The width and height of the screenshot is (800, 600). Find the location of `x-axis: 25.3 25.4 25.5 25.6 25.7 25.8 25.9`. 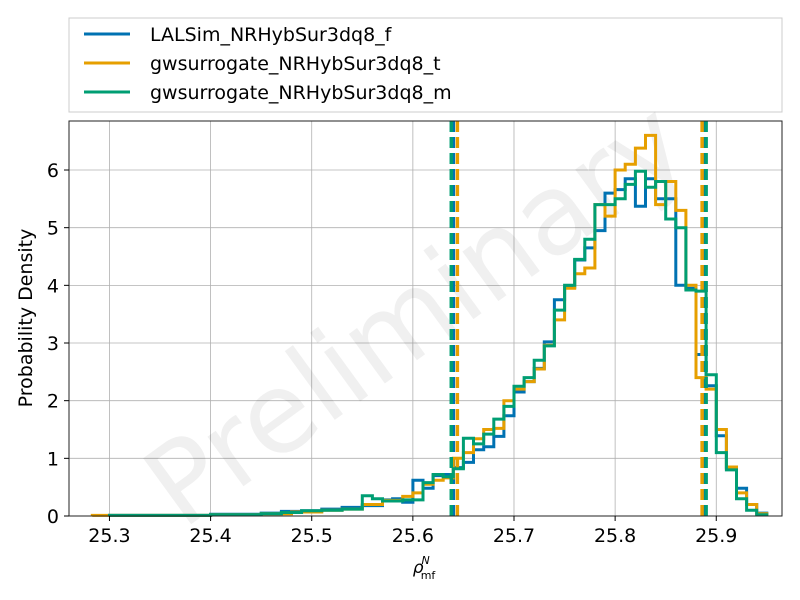

x-axis: 25.3 25.4 25.5 25.6 25.7 25.8 25.9 is located at coordinates (412, 531).